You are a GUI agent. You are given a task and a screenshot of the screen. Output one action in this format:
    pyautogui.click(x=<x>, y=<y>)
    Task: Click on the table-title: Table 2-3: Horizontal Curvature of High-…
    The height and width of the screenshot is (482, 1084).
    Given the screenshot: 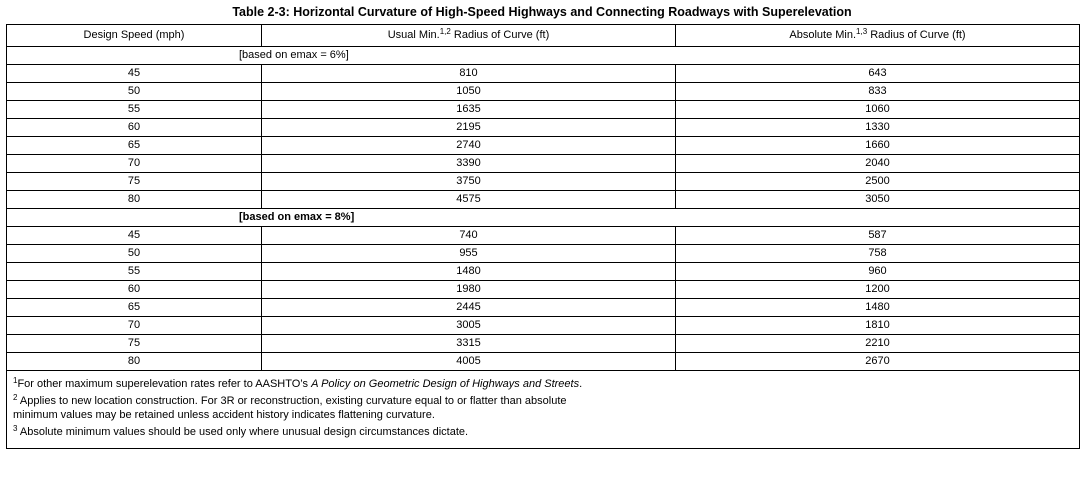 What is the action you would take?
    pyautogui.click(x=542, y=12)
    